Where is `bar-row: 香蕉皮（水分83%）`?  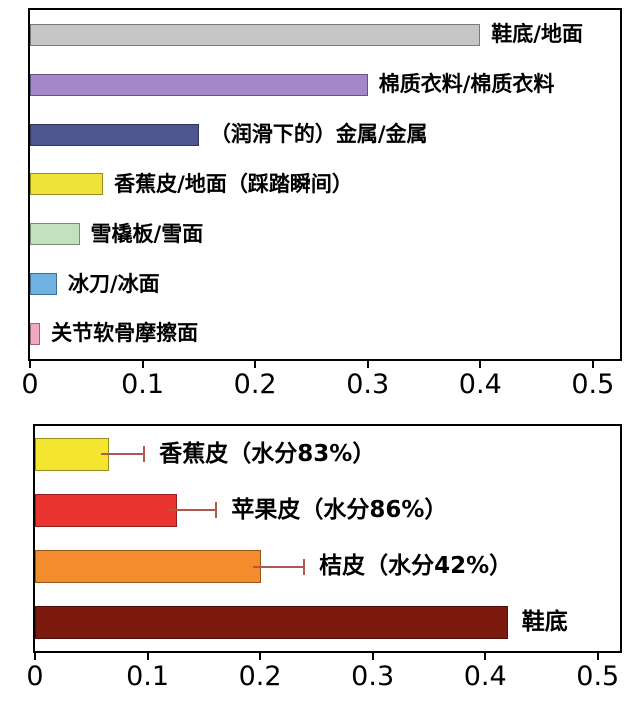
bar-row: 香蕉皮（水分83%） is located at coordinates (327, 454).